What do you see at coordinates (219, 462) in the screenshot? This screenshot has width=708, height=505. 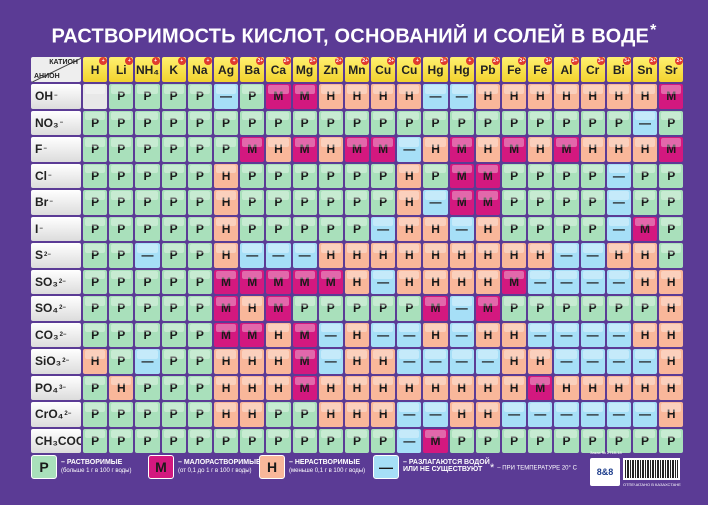 I see `legend-slightly-label: – МАЛОРАСТВОРИМЫЕ` at bounding box center [219, 462].